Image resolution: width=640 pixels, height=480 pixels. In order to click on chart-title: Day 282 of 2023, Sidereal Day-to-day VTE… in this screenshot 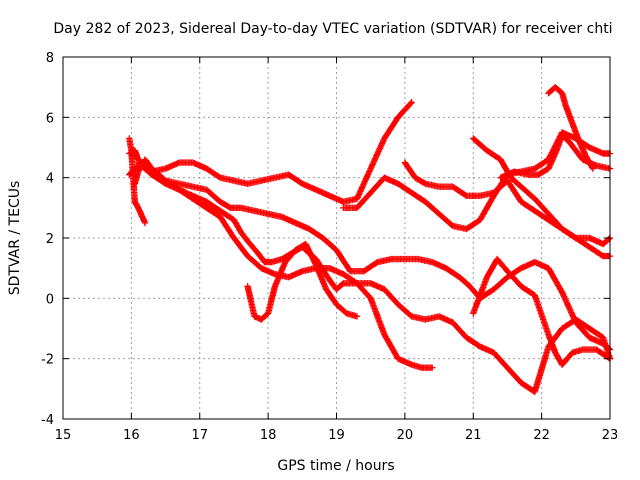, I will do `click(332, 29)`.